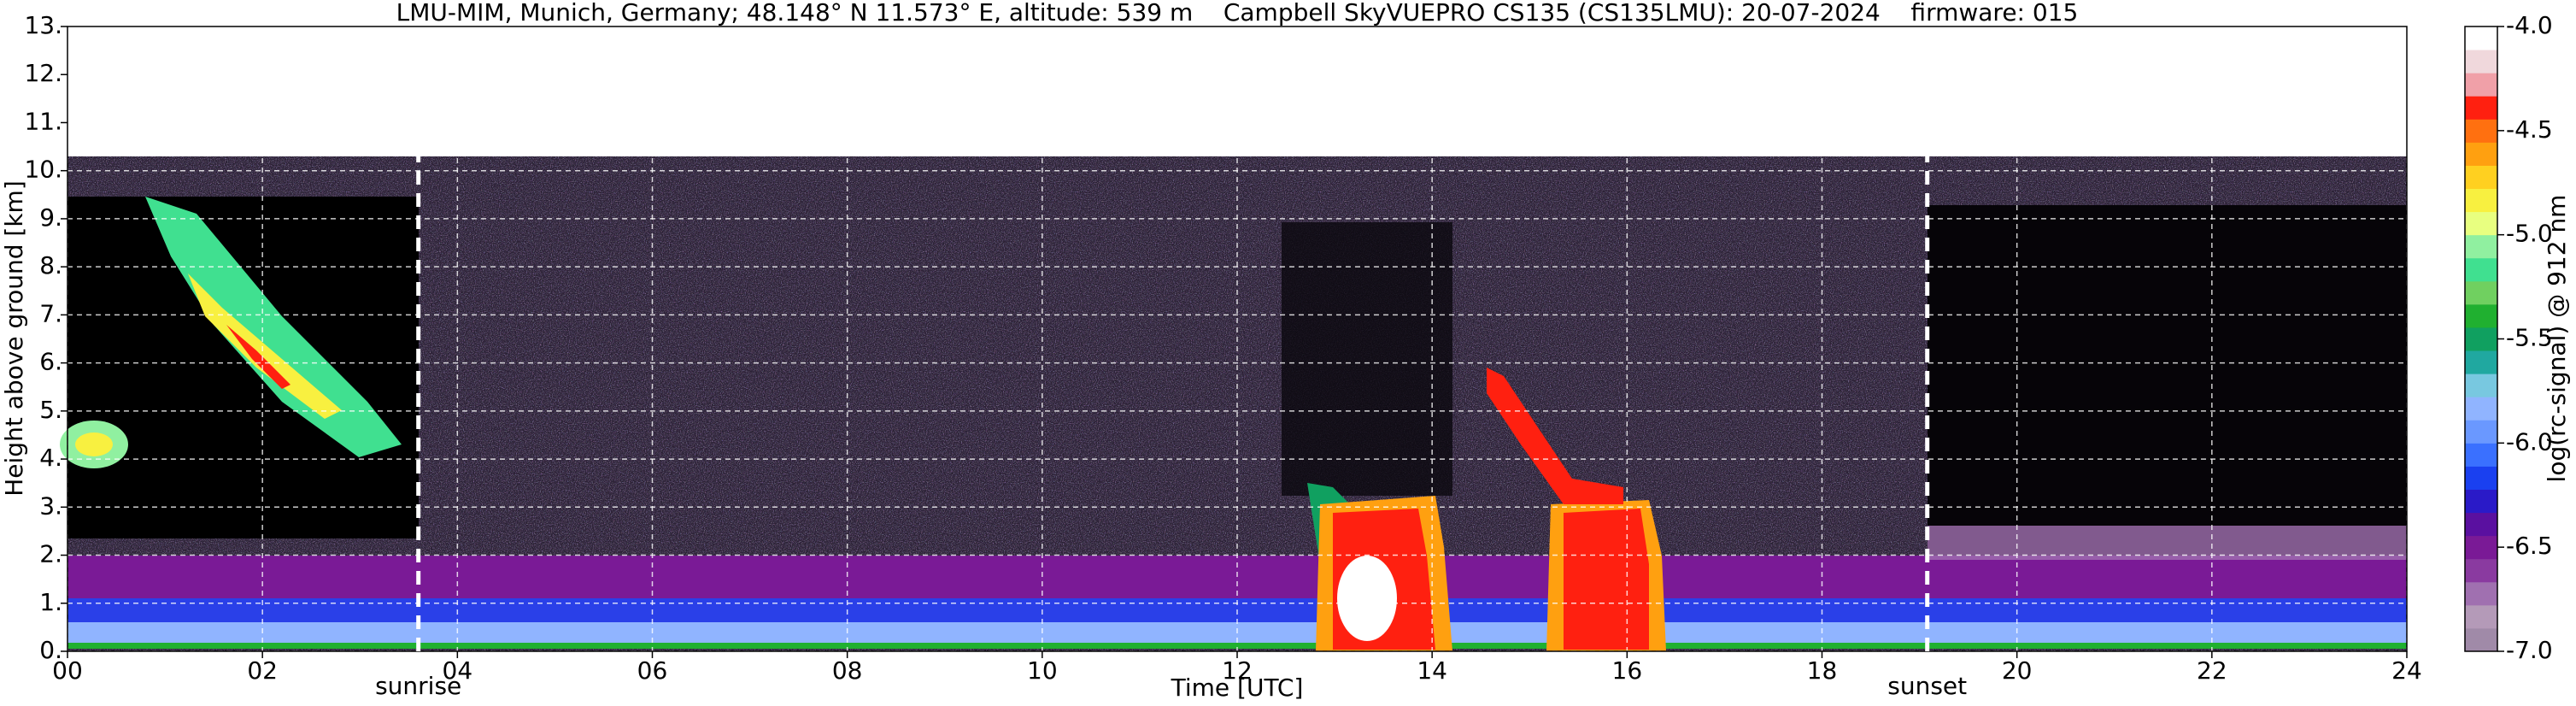 This screenshot has height=706, width=2576. Describe the element at coordinates (1237, 646) in the screenshot. I see `boundary-layer` at that location.